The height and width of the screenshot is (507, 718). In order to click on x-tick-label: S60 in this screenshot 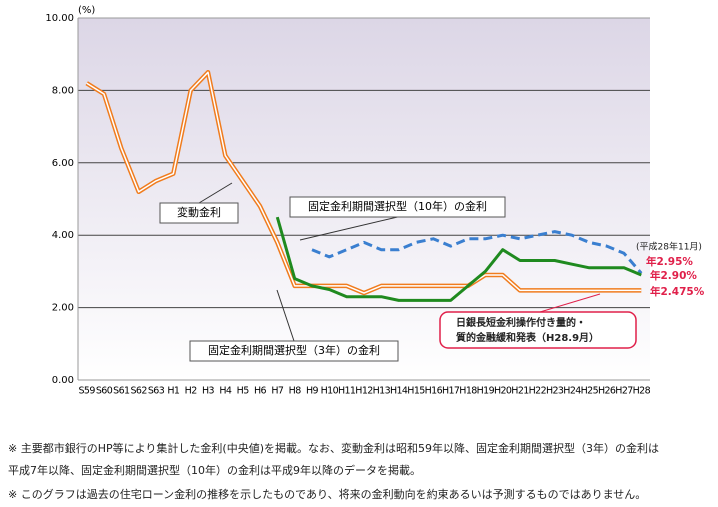, I will do `click(104, 391)`.